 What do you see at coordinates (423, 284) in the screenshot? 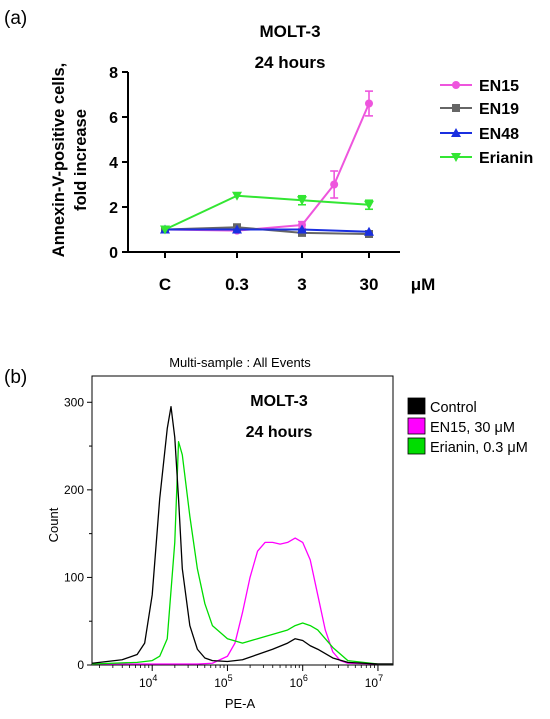
I see `panel-a-x-unit: μM` at bounding box center [423, 284].